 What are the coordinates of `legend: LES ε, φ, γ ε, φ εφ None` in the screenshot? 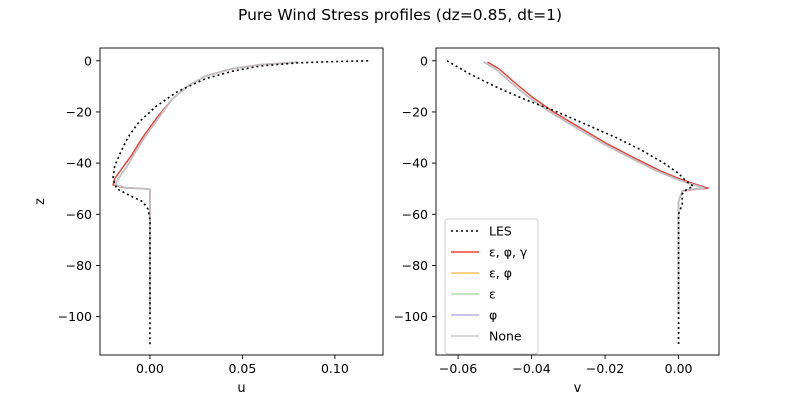 It's located at (491, 286).